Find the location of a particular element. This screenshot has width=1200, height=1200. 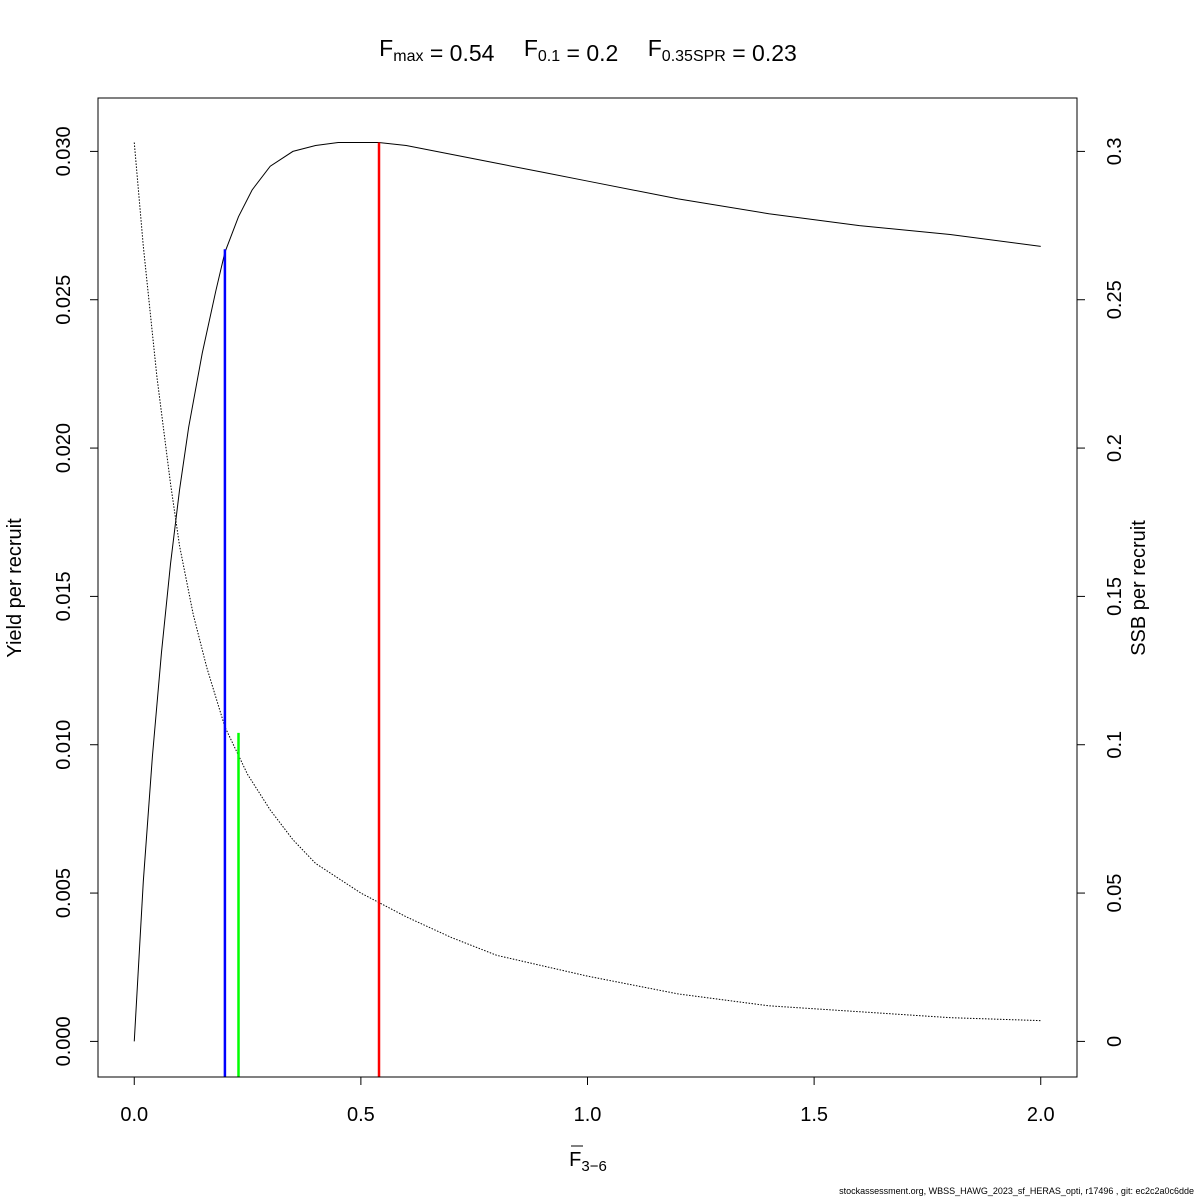

x-tick-label: 2.0 is located at coordinates (1041, 1115).